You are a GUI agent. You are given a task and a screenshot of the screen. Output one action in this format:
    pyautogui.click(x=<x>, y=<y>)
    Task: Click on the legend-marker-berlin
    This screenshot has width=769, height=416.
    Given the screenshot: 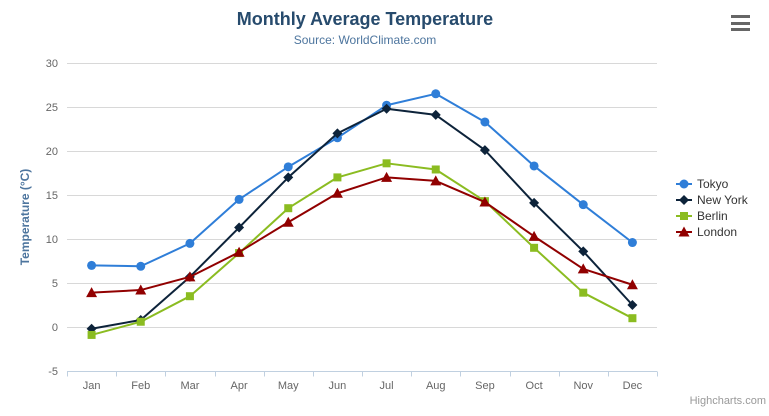 What is the action you would take?
    pyautogui.click(x=684, y=216)
    